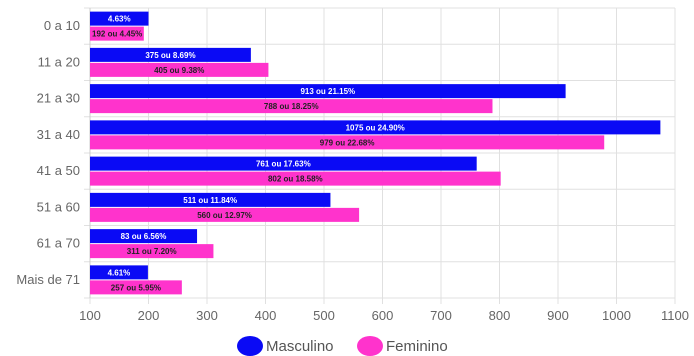 The height and width of the screenshot is (356, 694). Describe the element at coordinates (500, 315) in the screenshot. I see `x-tick-label: 800` at that location.